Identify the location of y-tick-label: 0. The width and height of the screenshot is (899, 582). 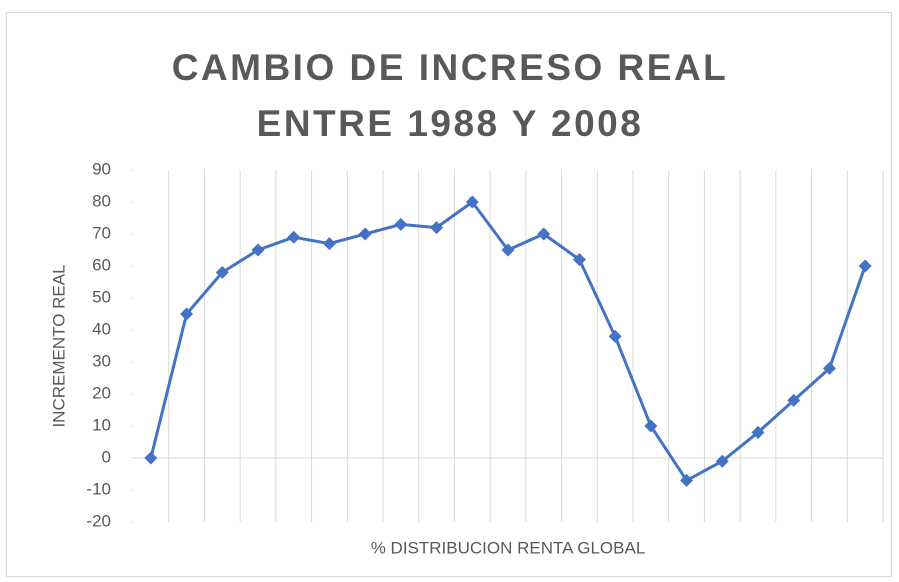
(106, 456).